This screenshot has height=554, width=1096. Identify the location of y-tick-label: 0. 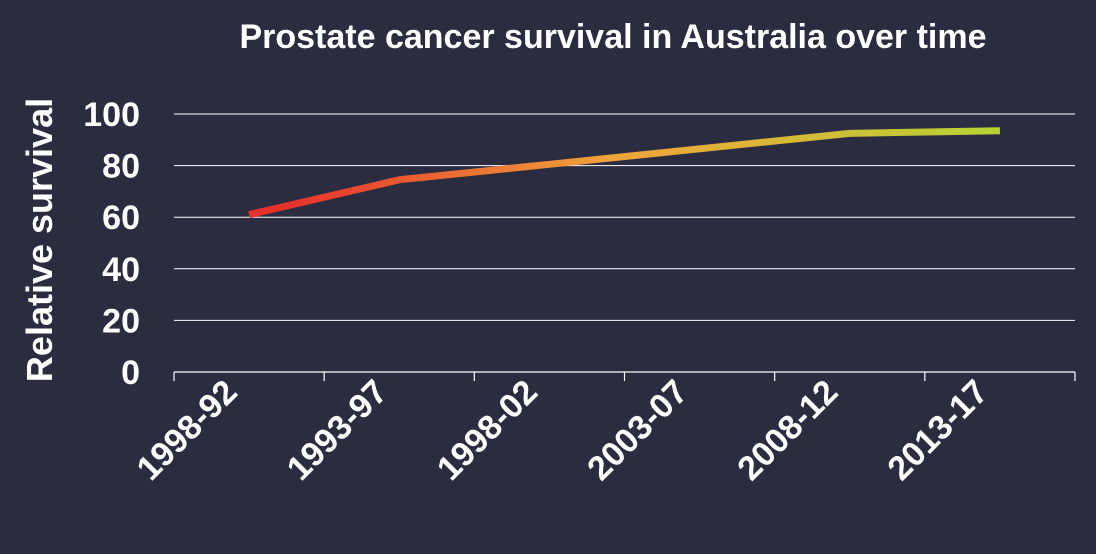
(130, 373).